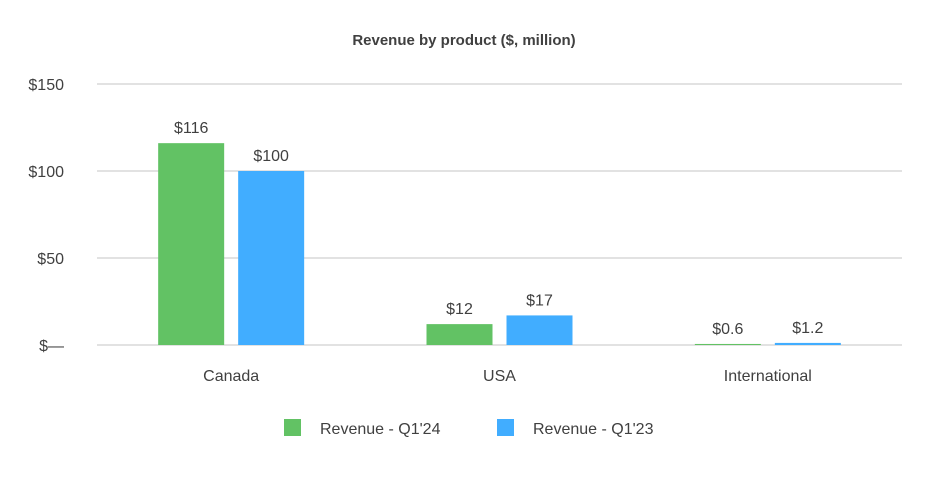  Describe the element at coordinates (271, 156) in the screenshot. I see `data-label-canada-series-1: $100` at that location.